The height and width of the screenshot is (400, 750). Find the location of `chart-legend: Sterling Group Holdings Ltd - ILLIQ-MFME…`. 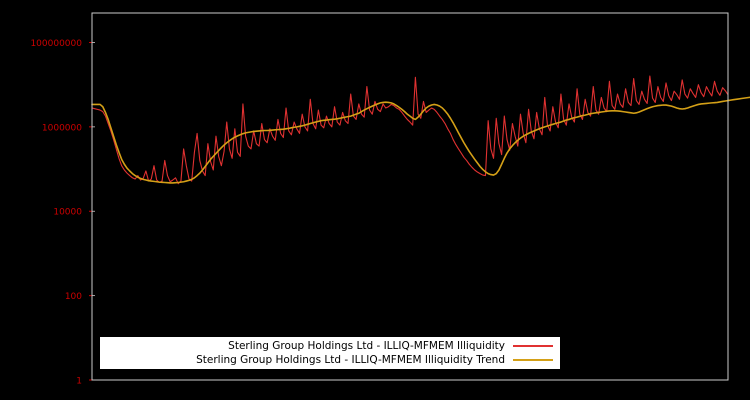

chart-legend: Sterling Group Holdings Ltd - ILLIQ-MFME… is located at coordinates (330, 353).